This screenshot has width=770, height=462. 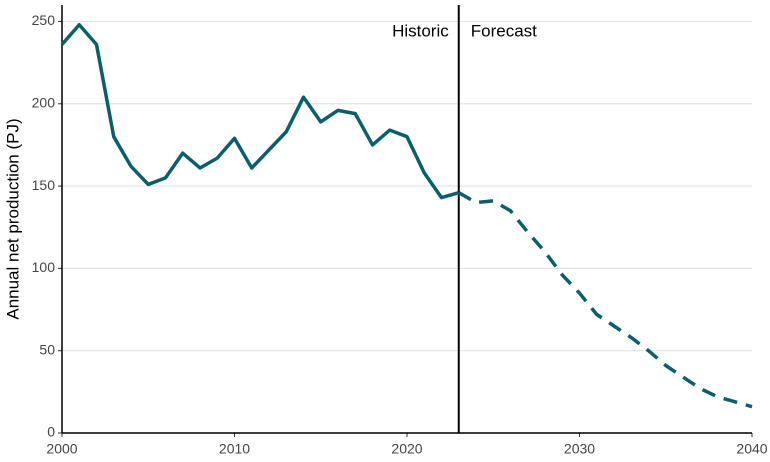 What do you see at coordinates (47, 349) in the screenshot?
I see `y-tick-label: 50` at bounding box center [47, 349].